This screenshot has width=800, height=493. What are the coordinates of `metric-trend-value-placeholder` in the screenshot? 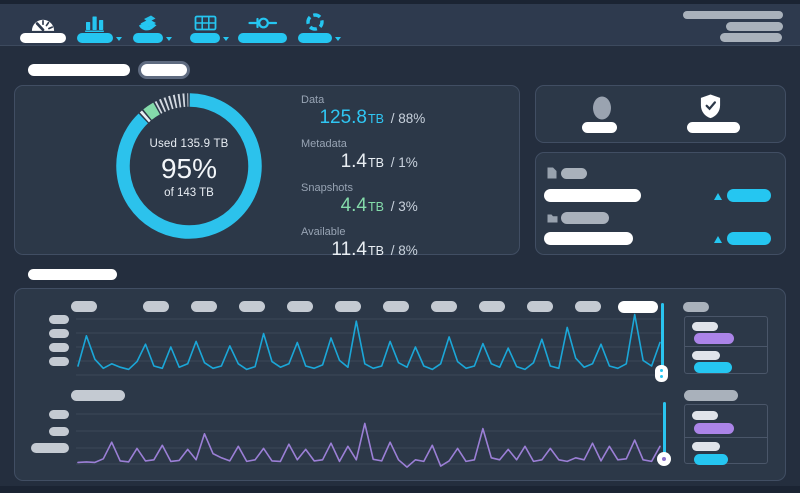 It's located at (749, 238).